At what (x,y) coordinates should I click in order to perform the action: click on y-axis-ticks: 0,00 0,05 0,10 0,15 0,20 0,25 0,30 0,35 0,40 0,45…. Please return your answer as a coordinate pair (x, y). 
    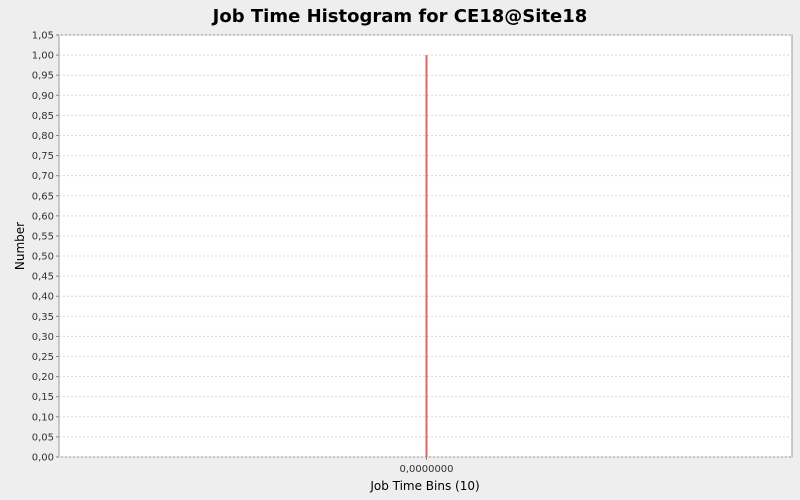
    Looking at the image, I should click on (45, 247).